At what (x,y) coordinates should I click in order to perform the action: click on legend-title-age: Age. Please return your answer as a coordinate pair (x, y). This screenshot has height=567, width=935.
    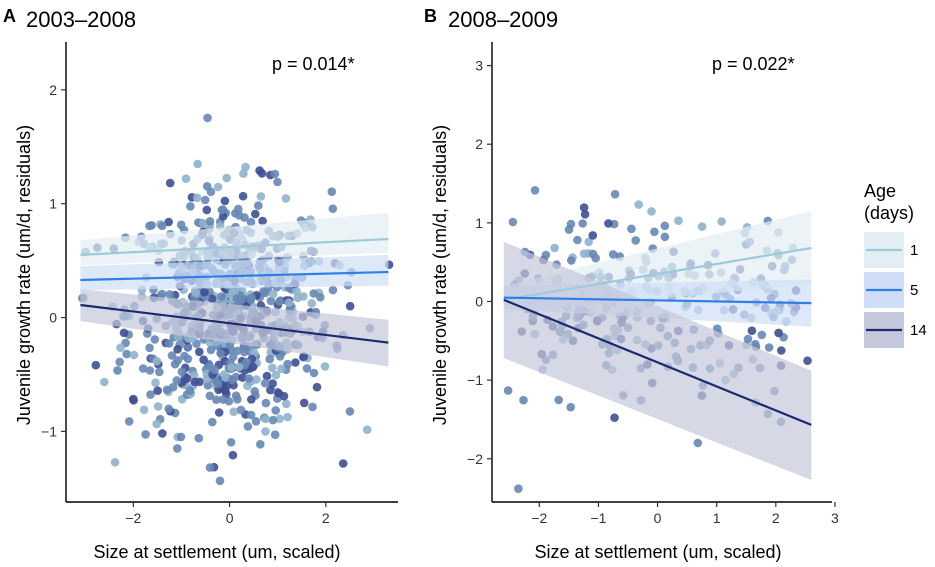
    Looking at the image, I should click on (880, 191).